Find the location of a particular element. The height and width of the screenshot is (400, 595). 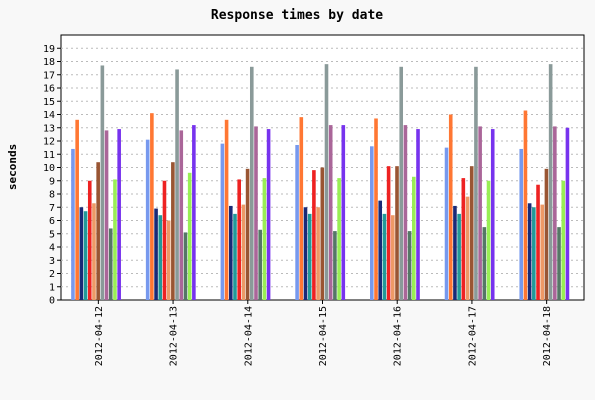

y-tick-label: 8 is located at coordinates (52, 195).